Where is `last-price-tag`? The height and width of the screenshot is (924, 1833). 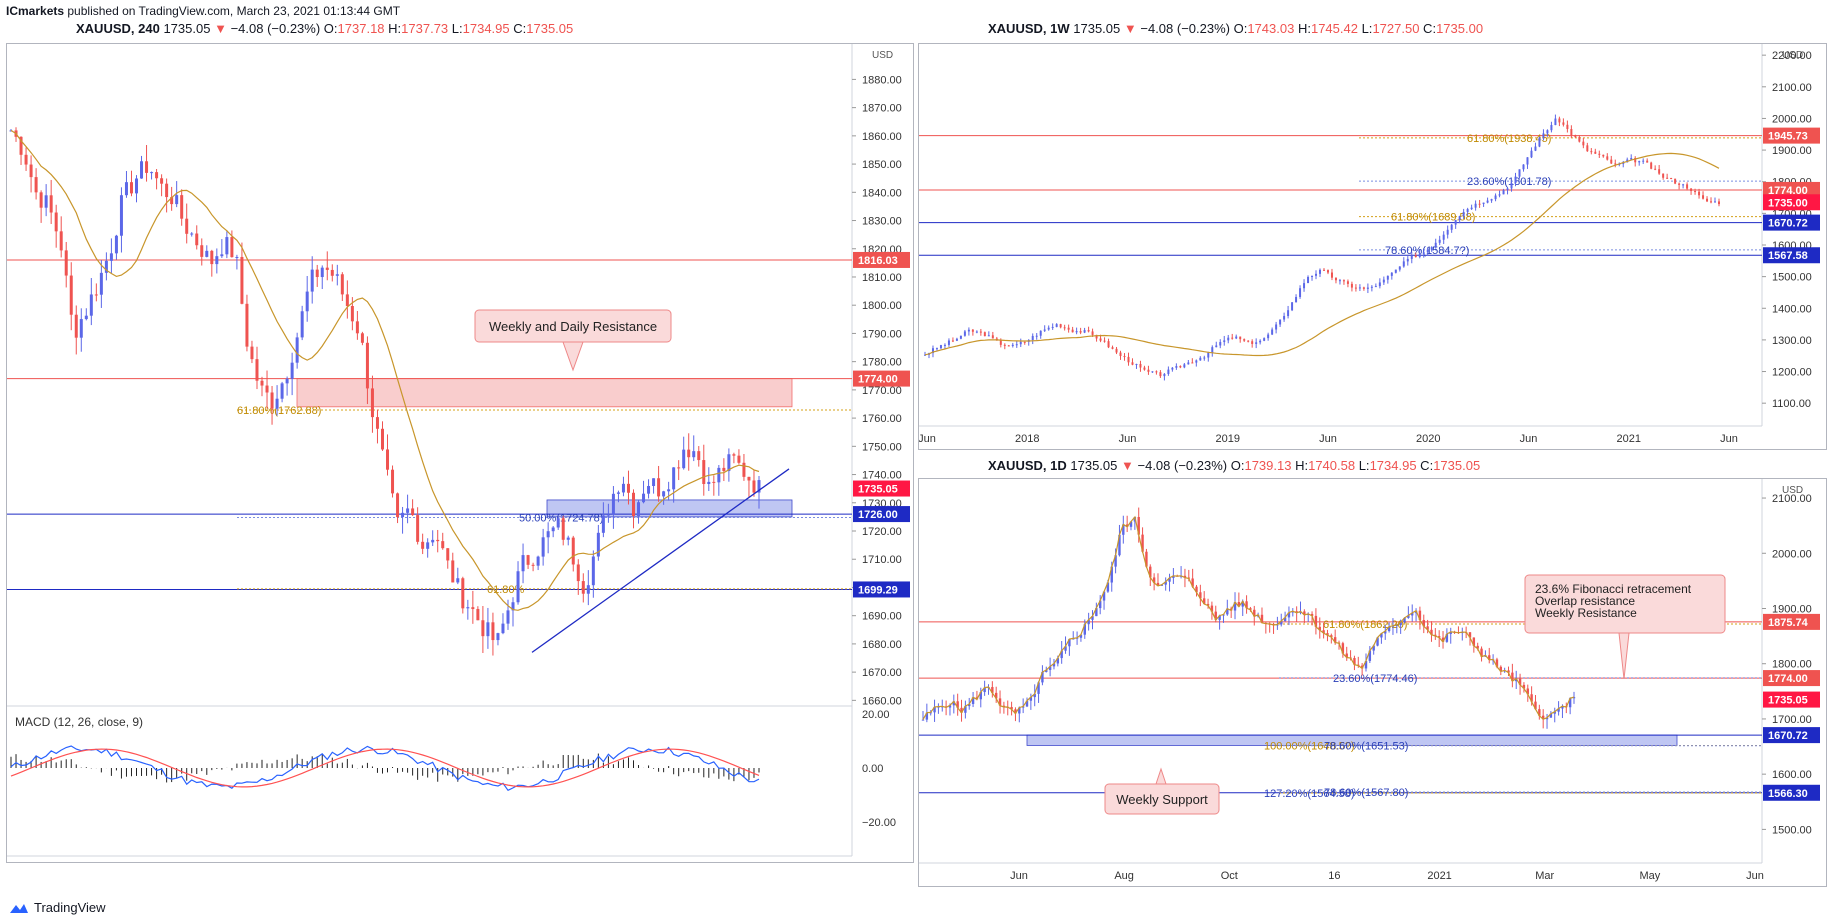 last-price-tag is located at coordinates (881, 488).